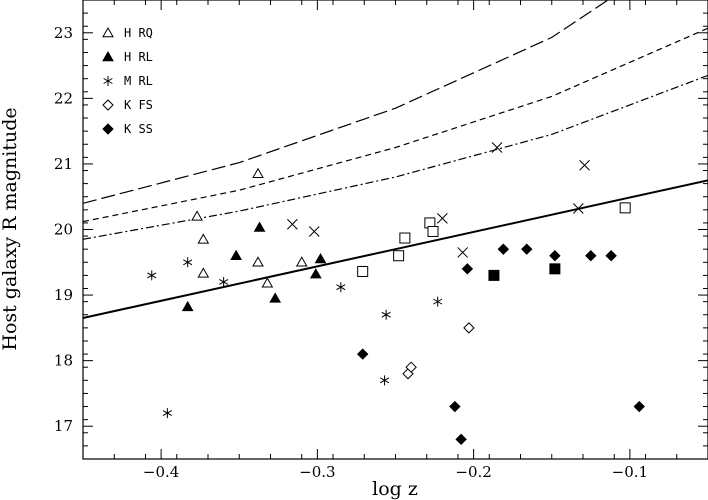 The image size is (708, 500). Describe the element at coordinates (630, 472) in the screenshot. I see `x-tick-label: −0.1` at that location.